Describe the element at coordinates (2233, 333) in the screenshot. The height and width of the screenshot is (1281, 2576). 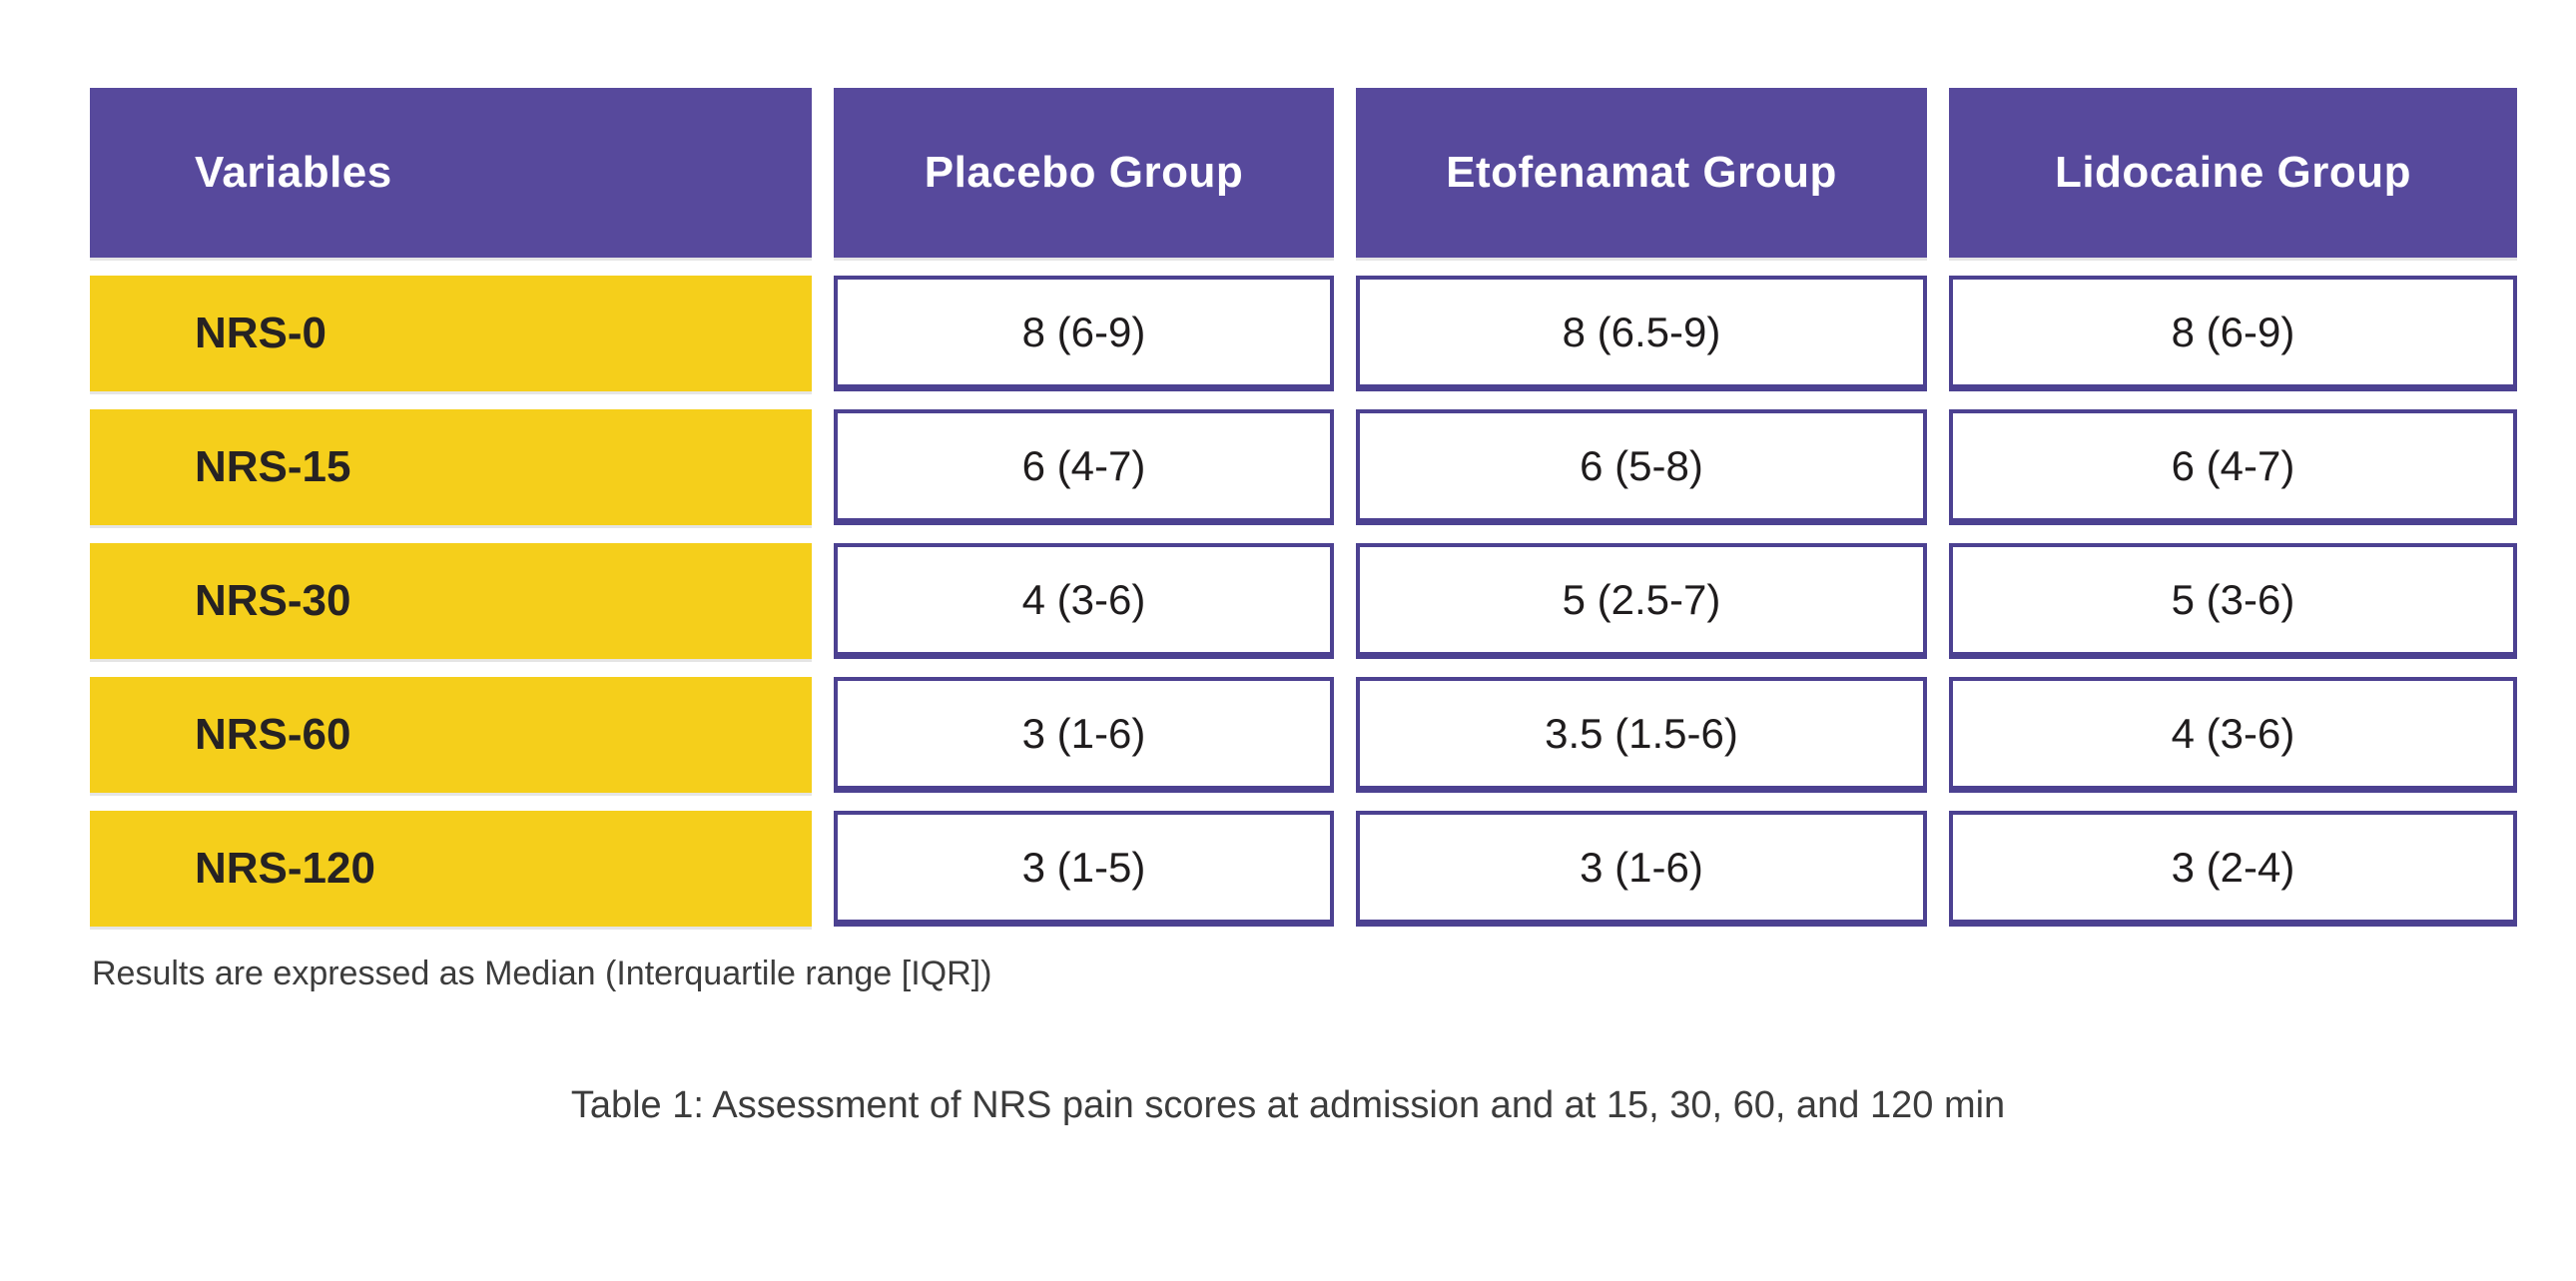
I see `cell-nrs-0-lidocaine: 8 (6-9)` at that location.